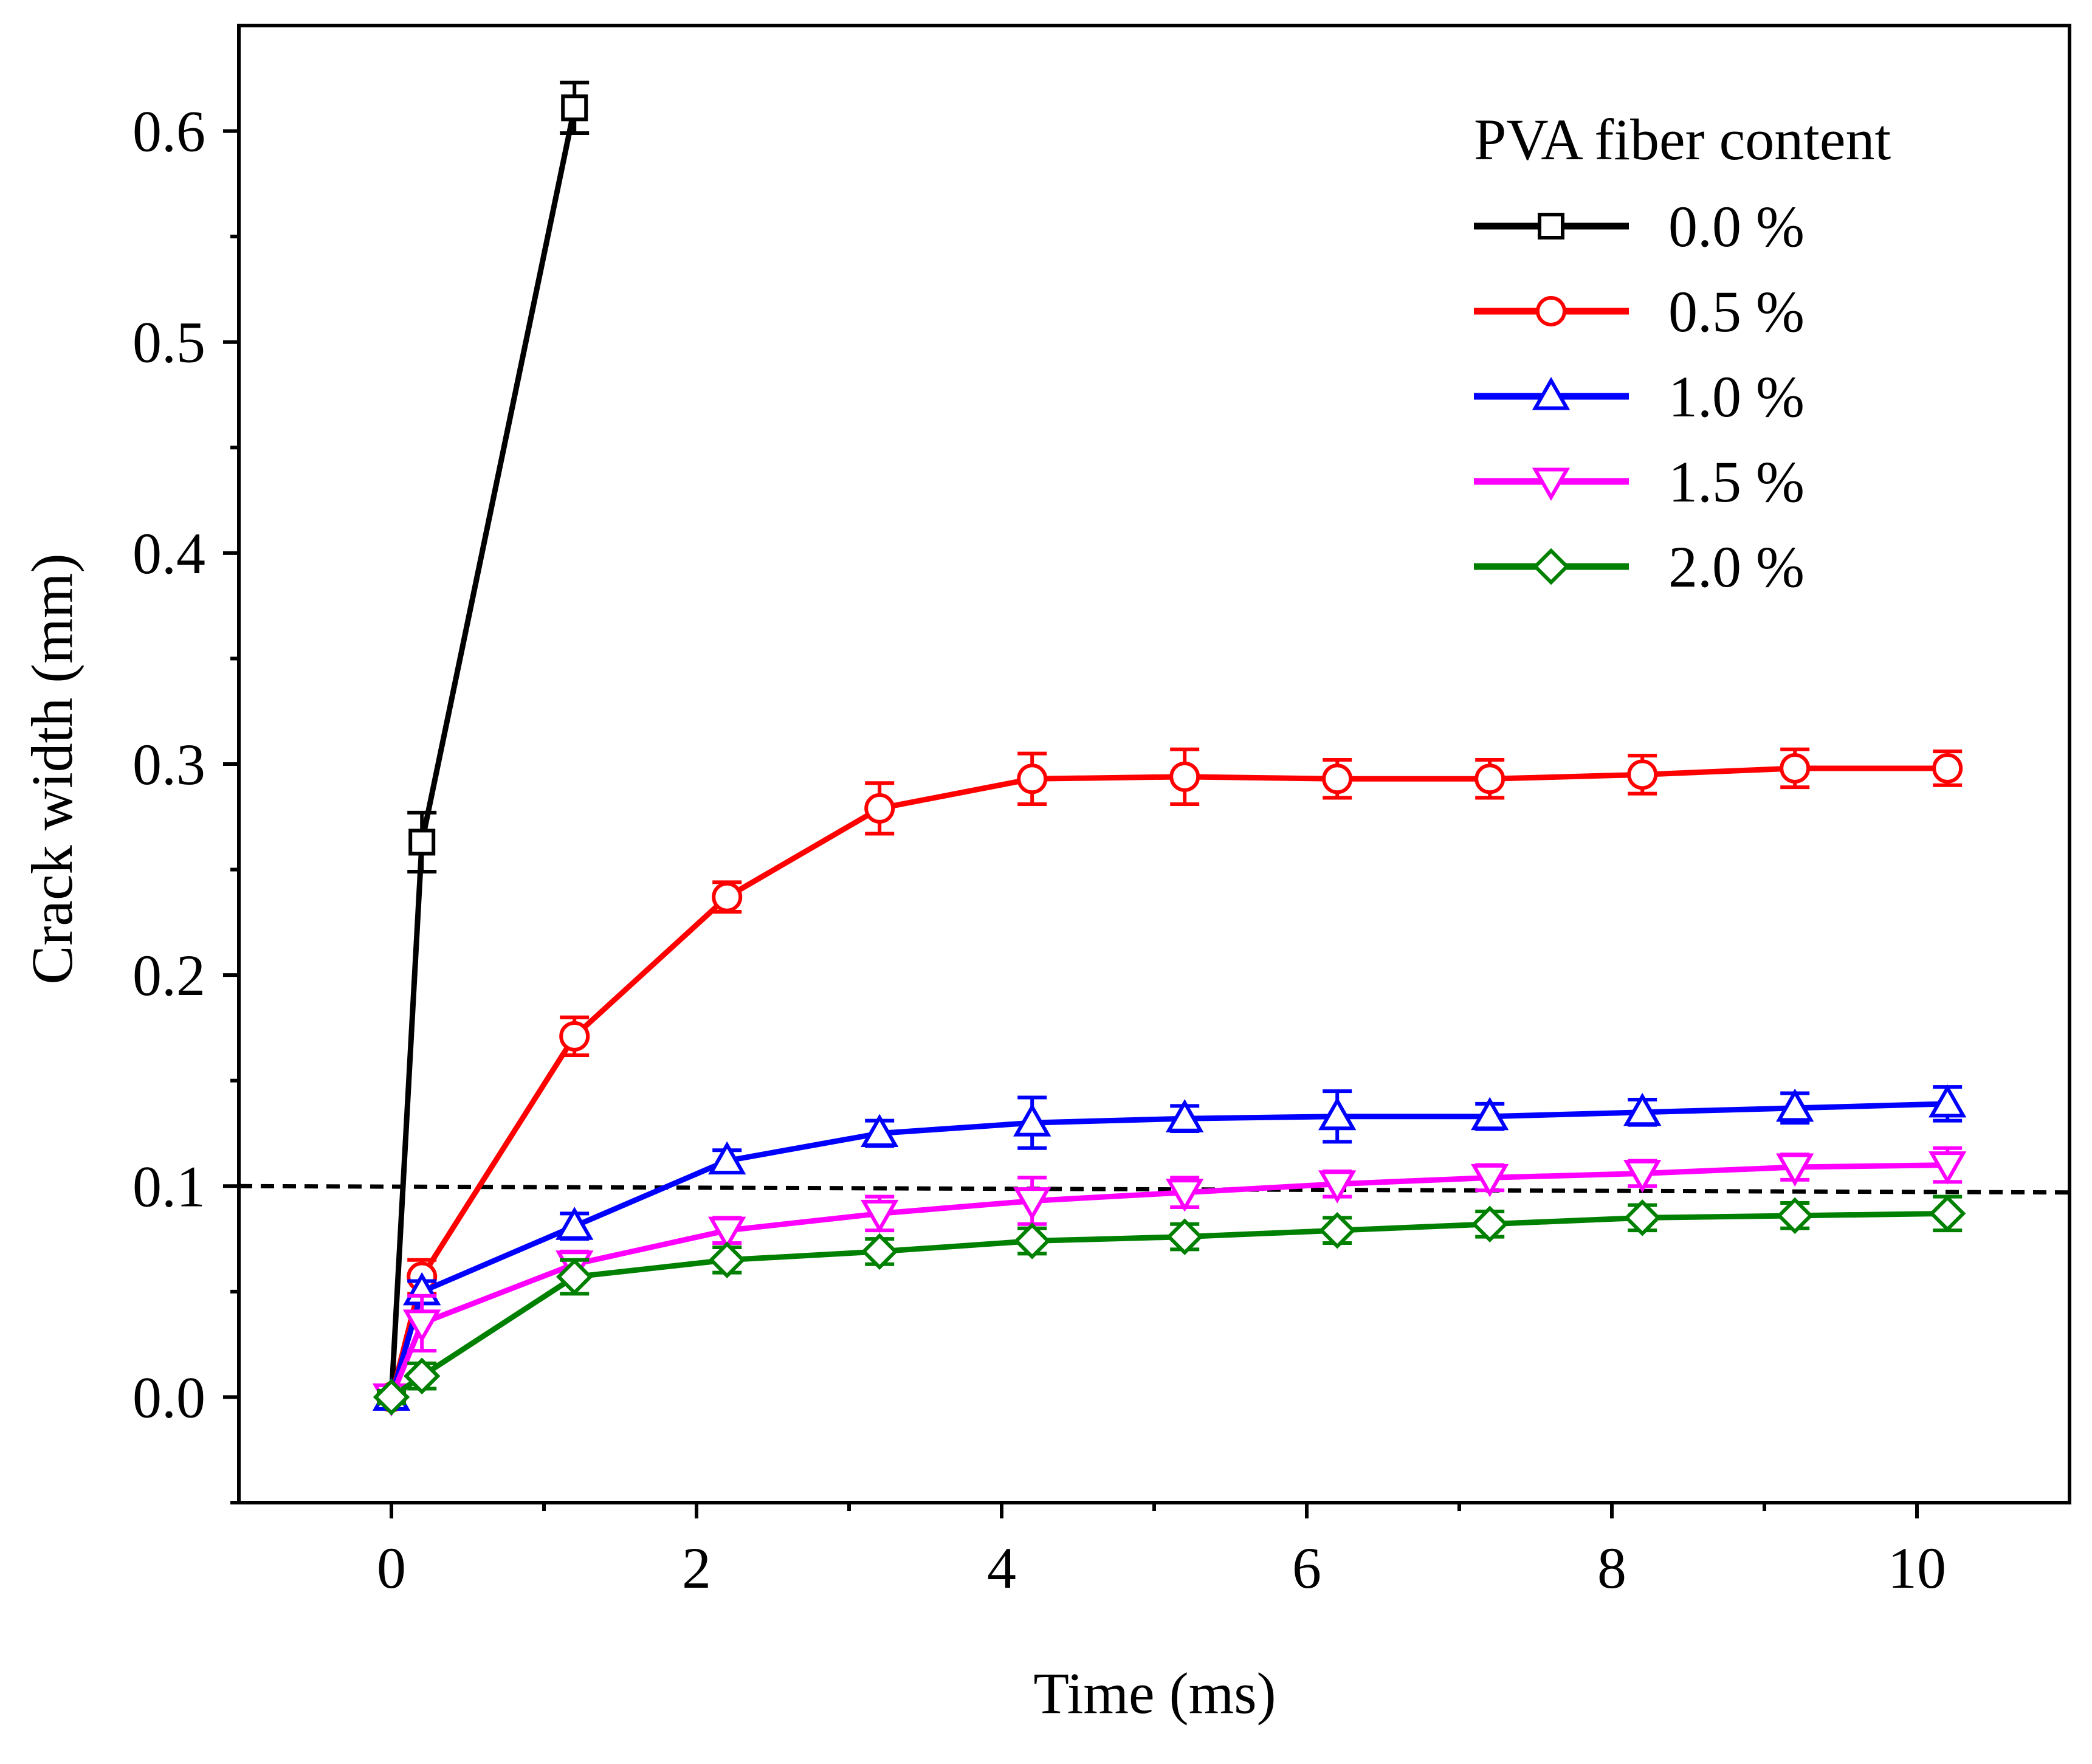  What do you see at coordinates (1154, 1693) in the screenshot?
I see `x-axis-title: Time (ms)` at bounding box center [1154, 1693].